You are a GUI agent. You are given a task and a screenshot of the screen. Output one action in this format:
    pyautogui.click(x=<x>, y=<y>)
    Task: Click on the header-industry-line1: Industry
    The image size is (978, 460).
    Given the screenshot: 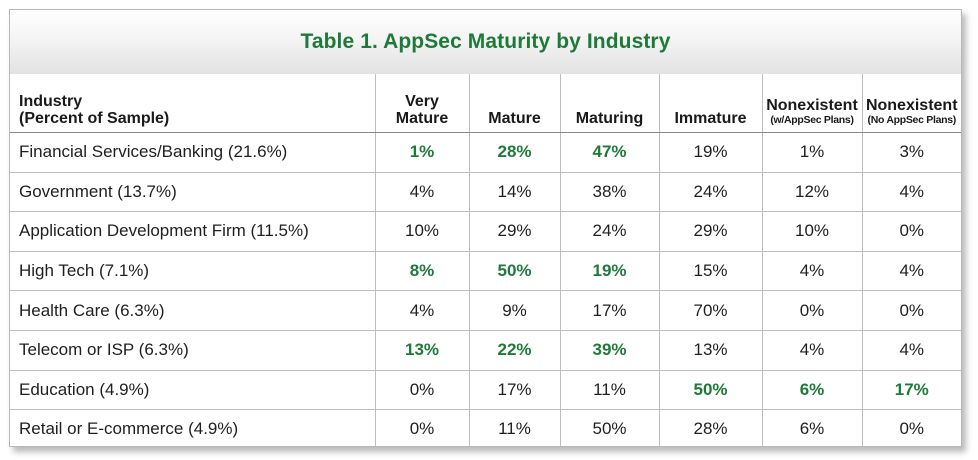 What is the action you would take?
    pyautogui.click(x=51, y=101)
    